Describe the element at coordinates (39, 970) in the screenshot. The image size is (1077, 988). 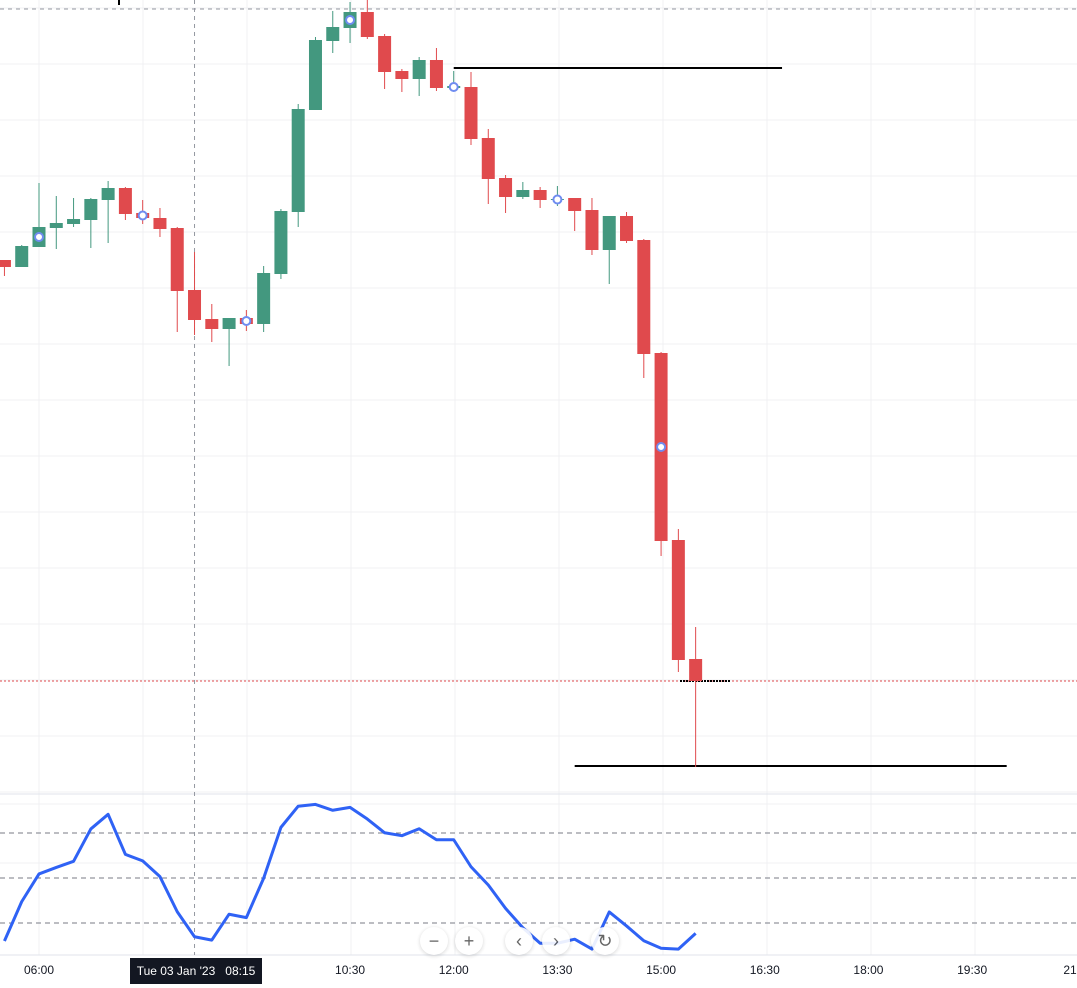
I see `time-axis-label: 06:00` at that location.